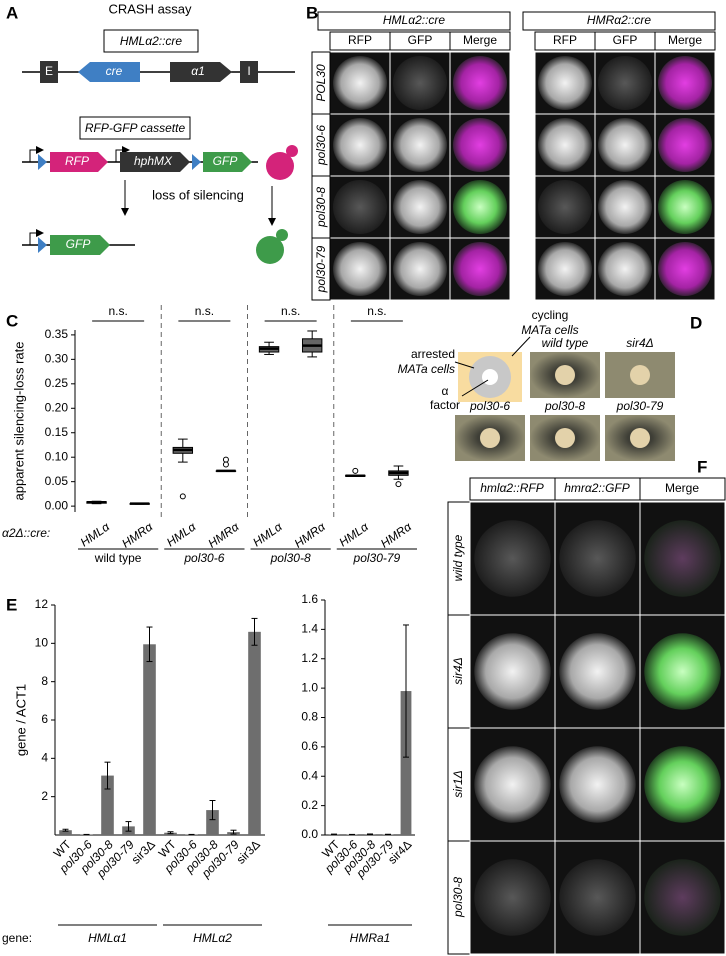 The height and width of the screenshot is (956, 726). I want to click on cell-bud, so click(292, 151).